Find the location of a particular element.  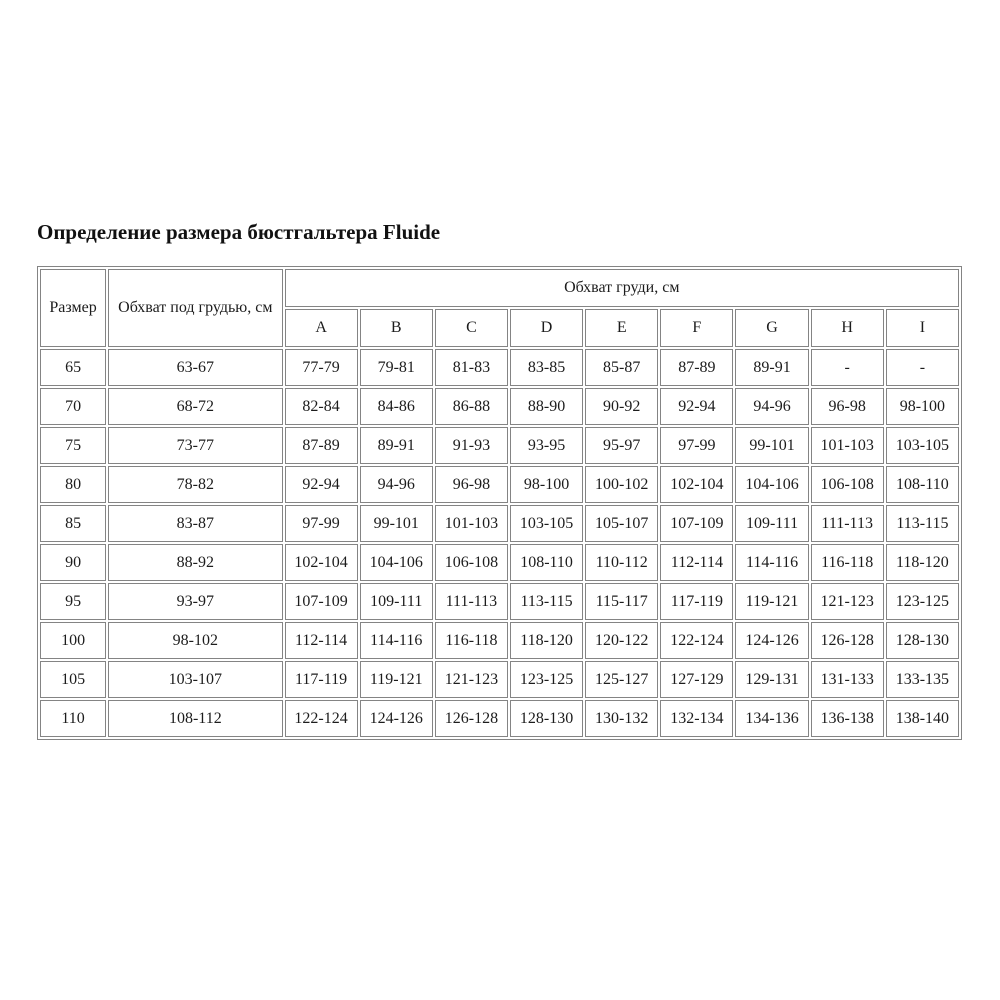

cup-cell: 120-122 is located at coordinates (622, 641).